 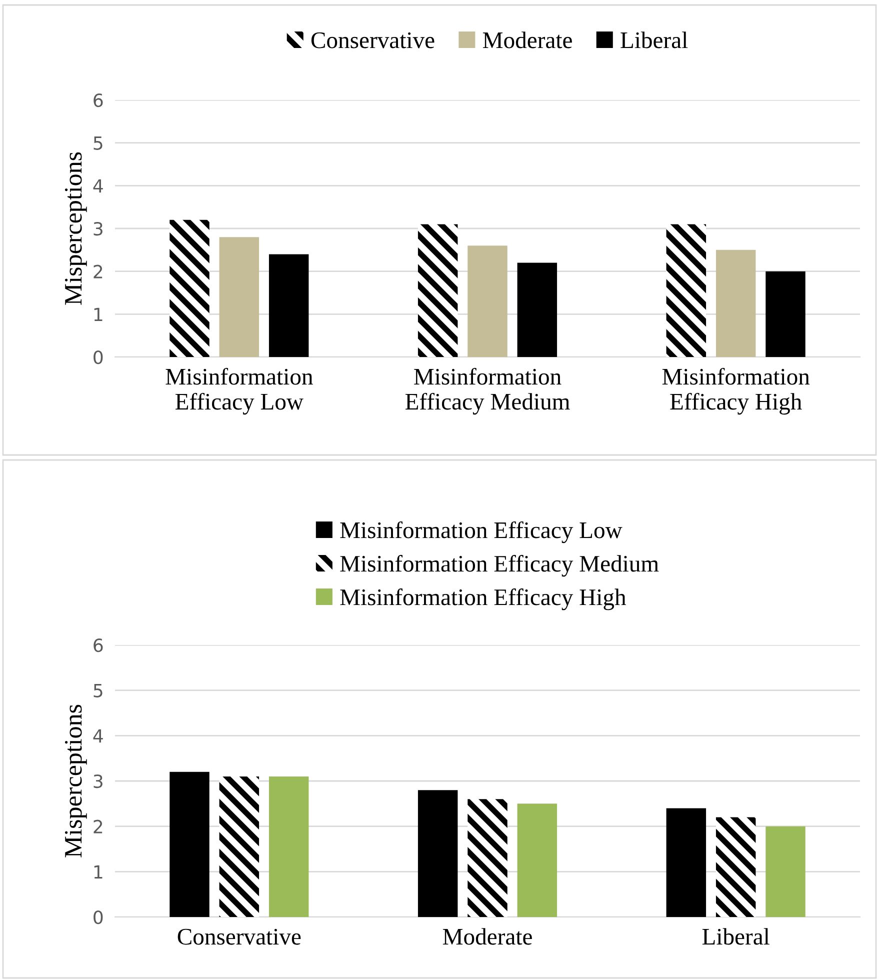 I want to click on x-tick-label: Moderate, so click(x=487, y=936).